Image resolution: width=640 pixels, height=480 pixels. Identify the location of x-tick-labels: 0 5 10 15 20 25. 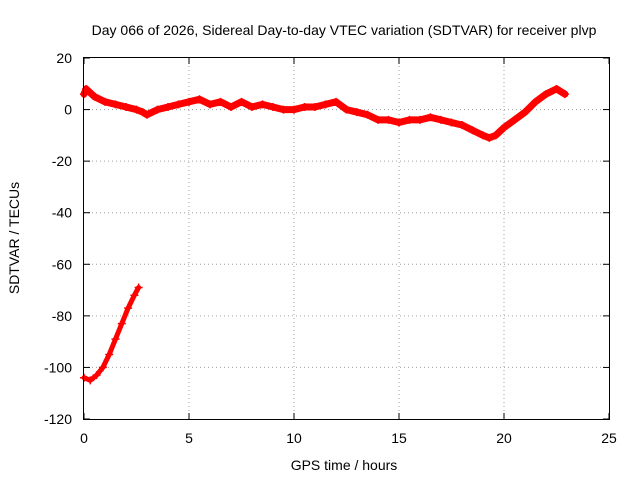
(348, 438).